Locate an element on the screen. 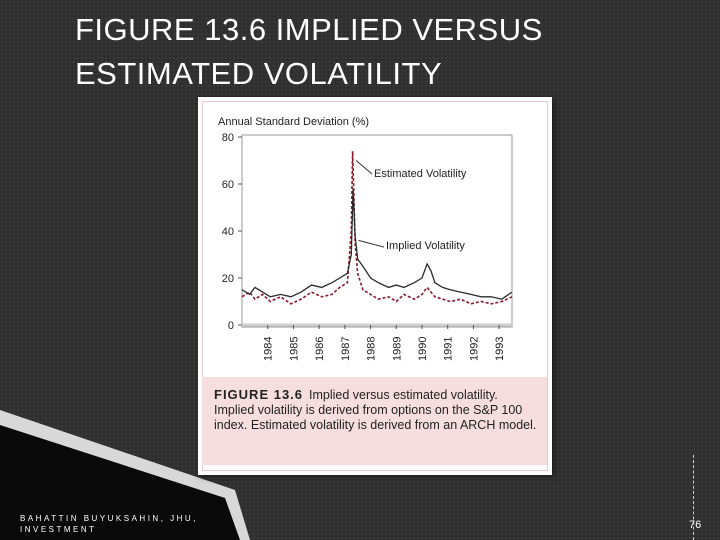  footer-line-1: BAHATTIN BUYUKSAHIN, JHU, is located at coordinates (109, 518).